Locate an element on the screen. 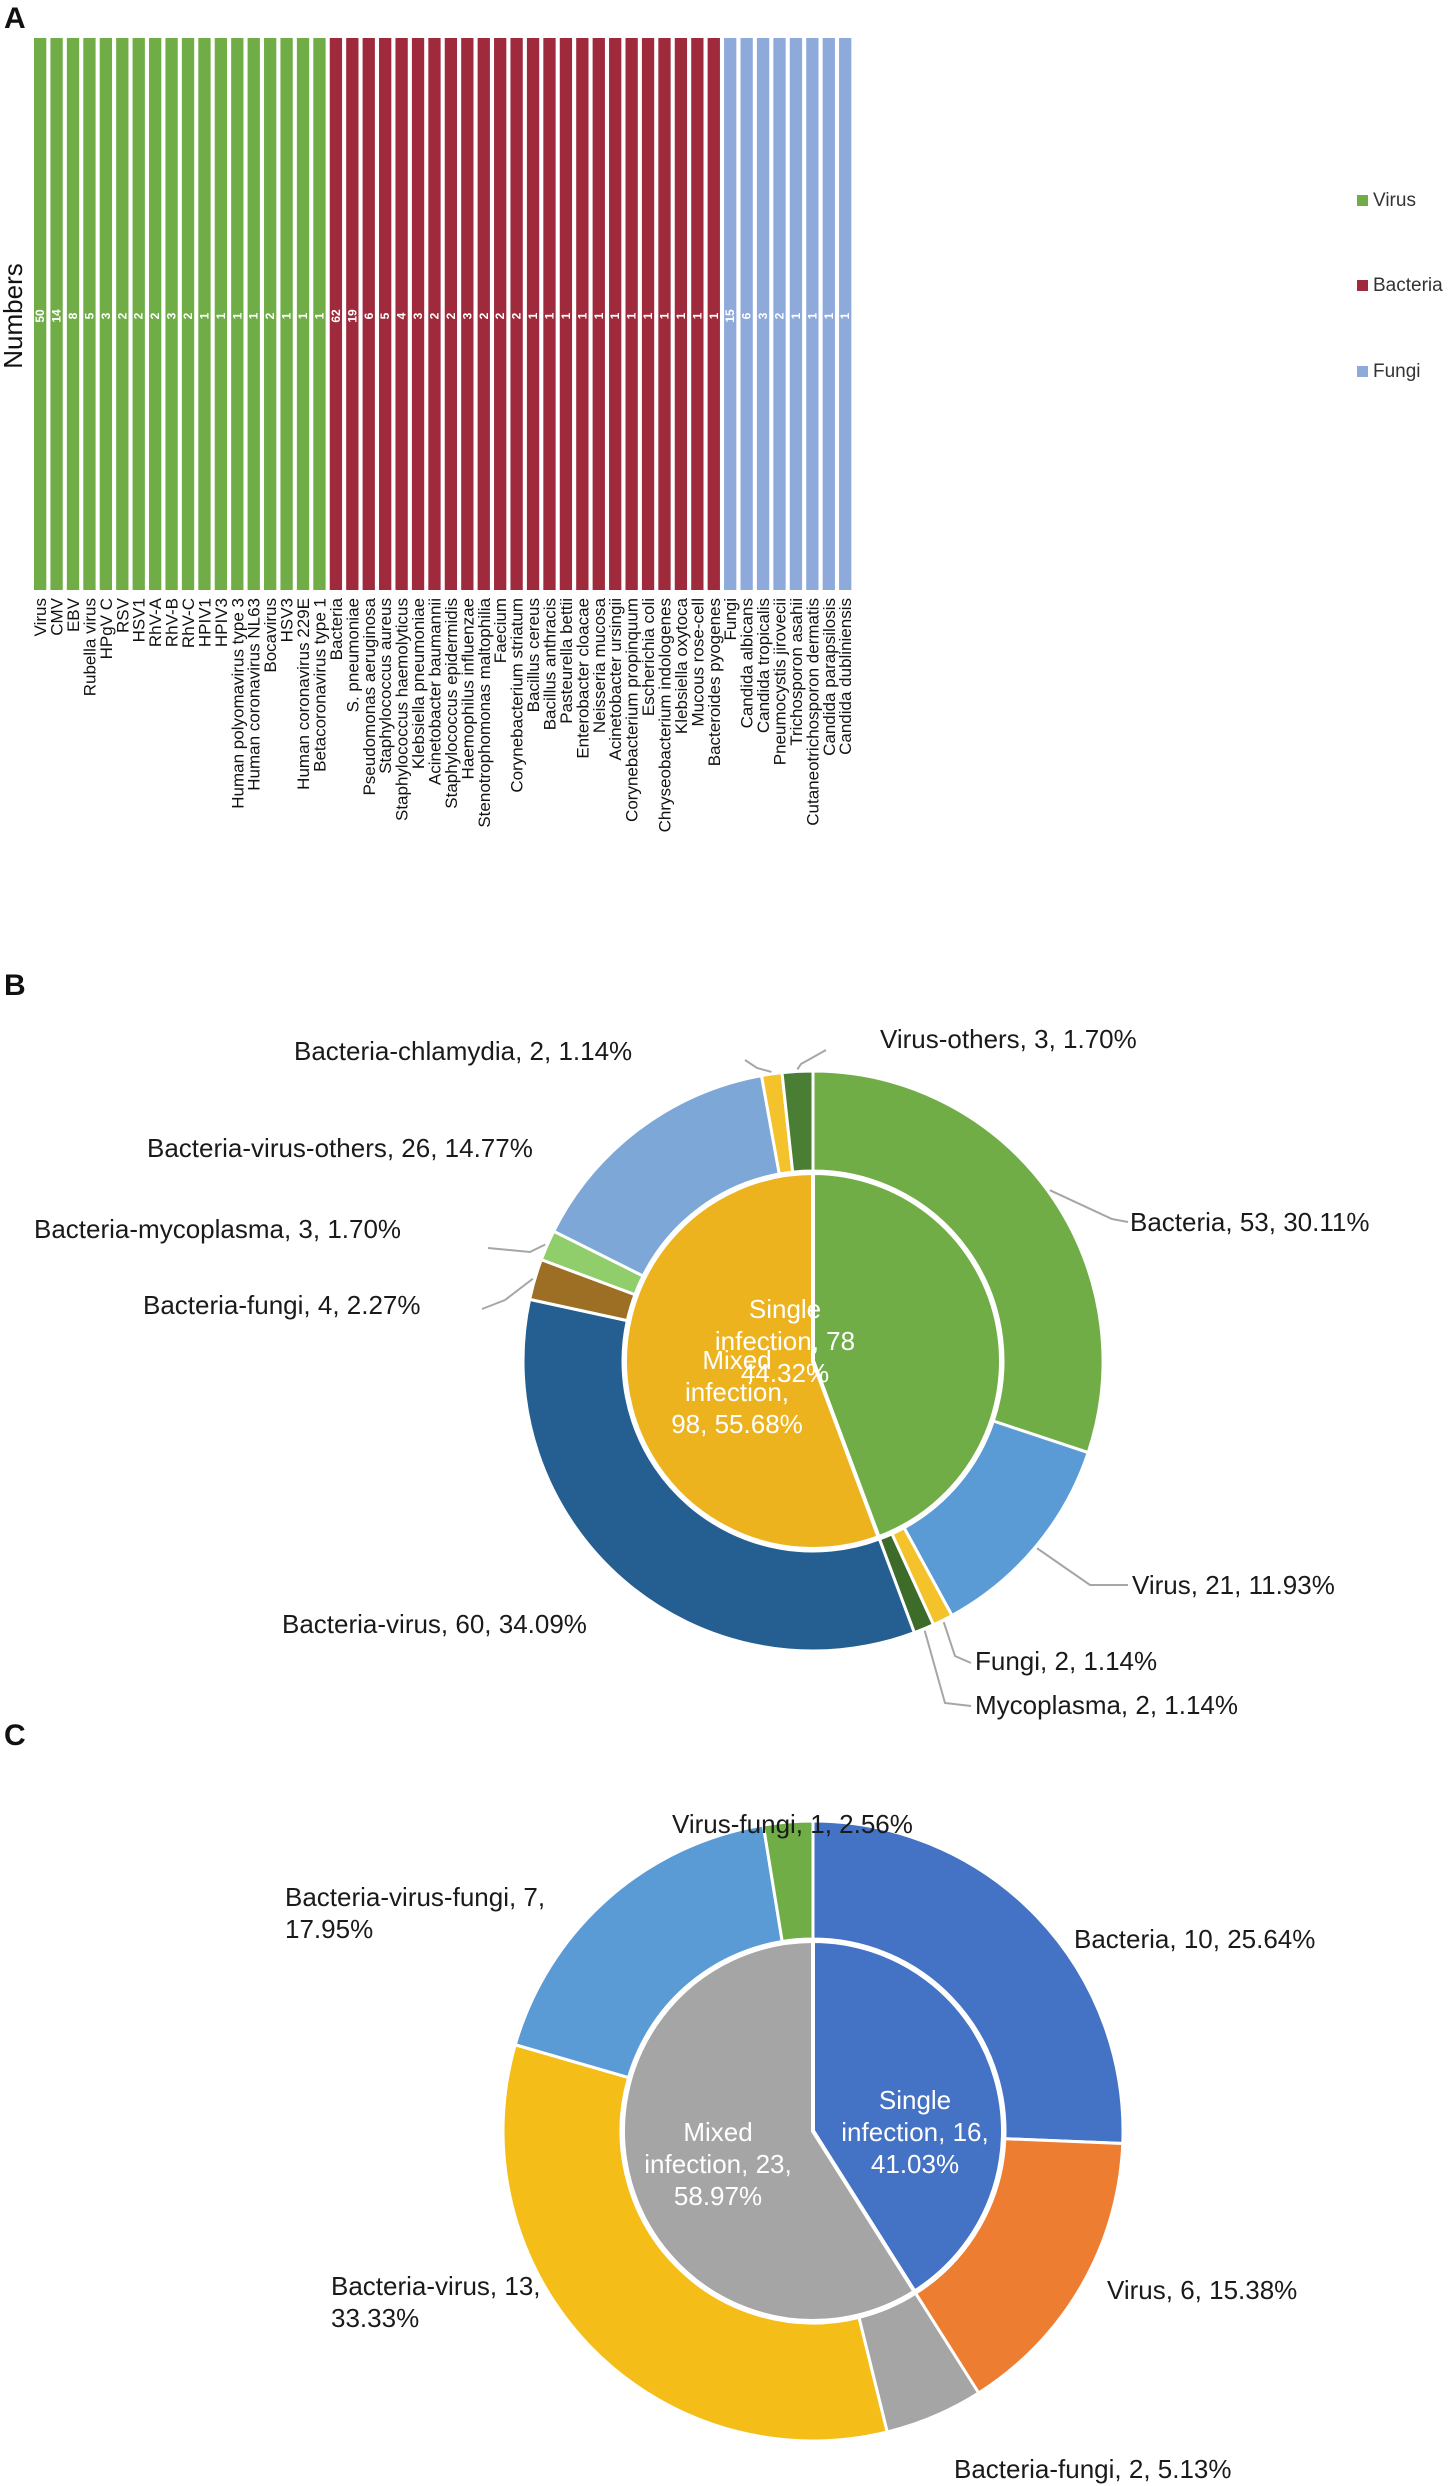  x-tick-hpiv1: HPIV1 is located at coordinates (204, 622).